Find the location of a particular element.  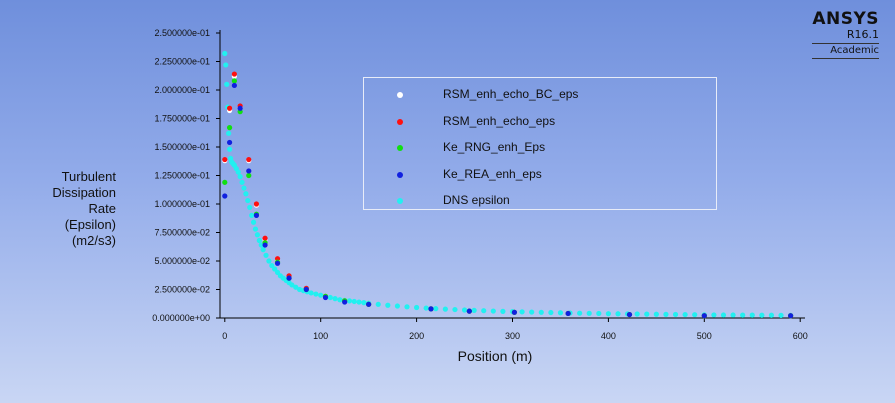

version-label: R16.1 is located at coordinates (845, 36).